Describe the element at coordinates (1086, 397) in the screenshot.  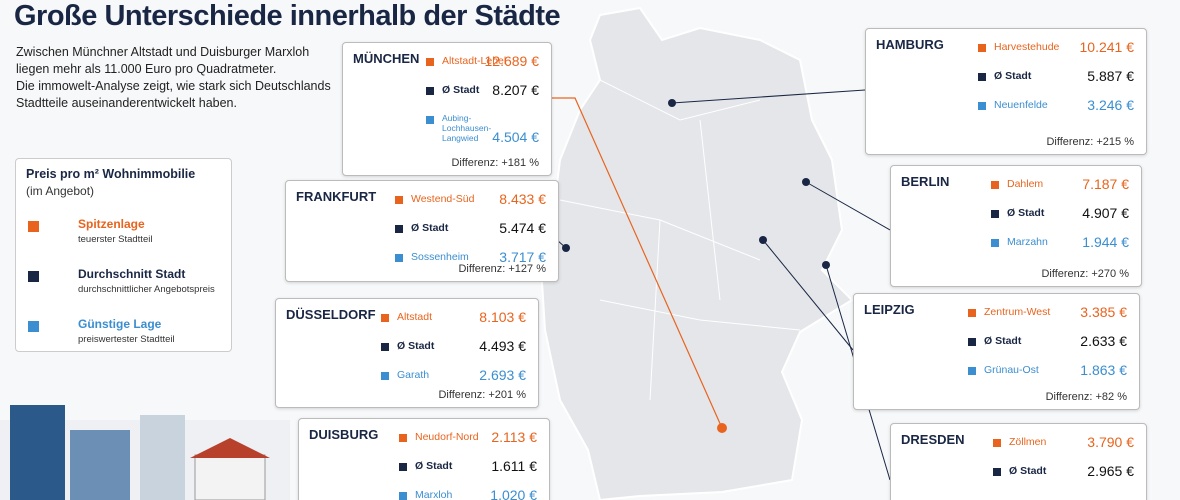
I see `difference: Differenz: +82 %` at that location.